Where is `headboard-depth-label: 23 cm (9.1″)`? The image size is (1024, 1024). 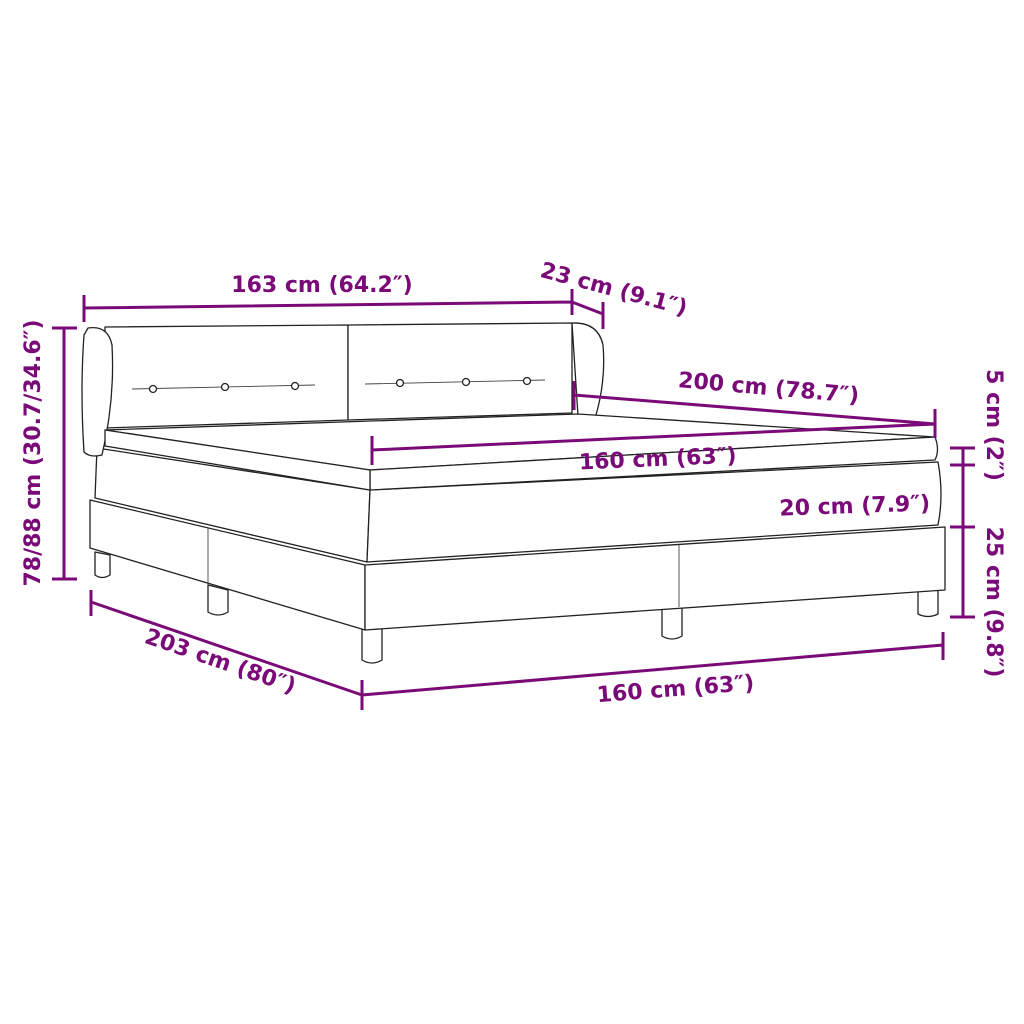 headboard-depth-label: 23 cm (9.1″) is located at coordinates (614, 289).